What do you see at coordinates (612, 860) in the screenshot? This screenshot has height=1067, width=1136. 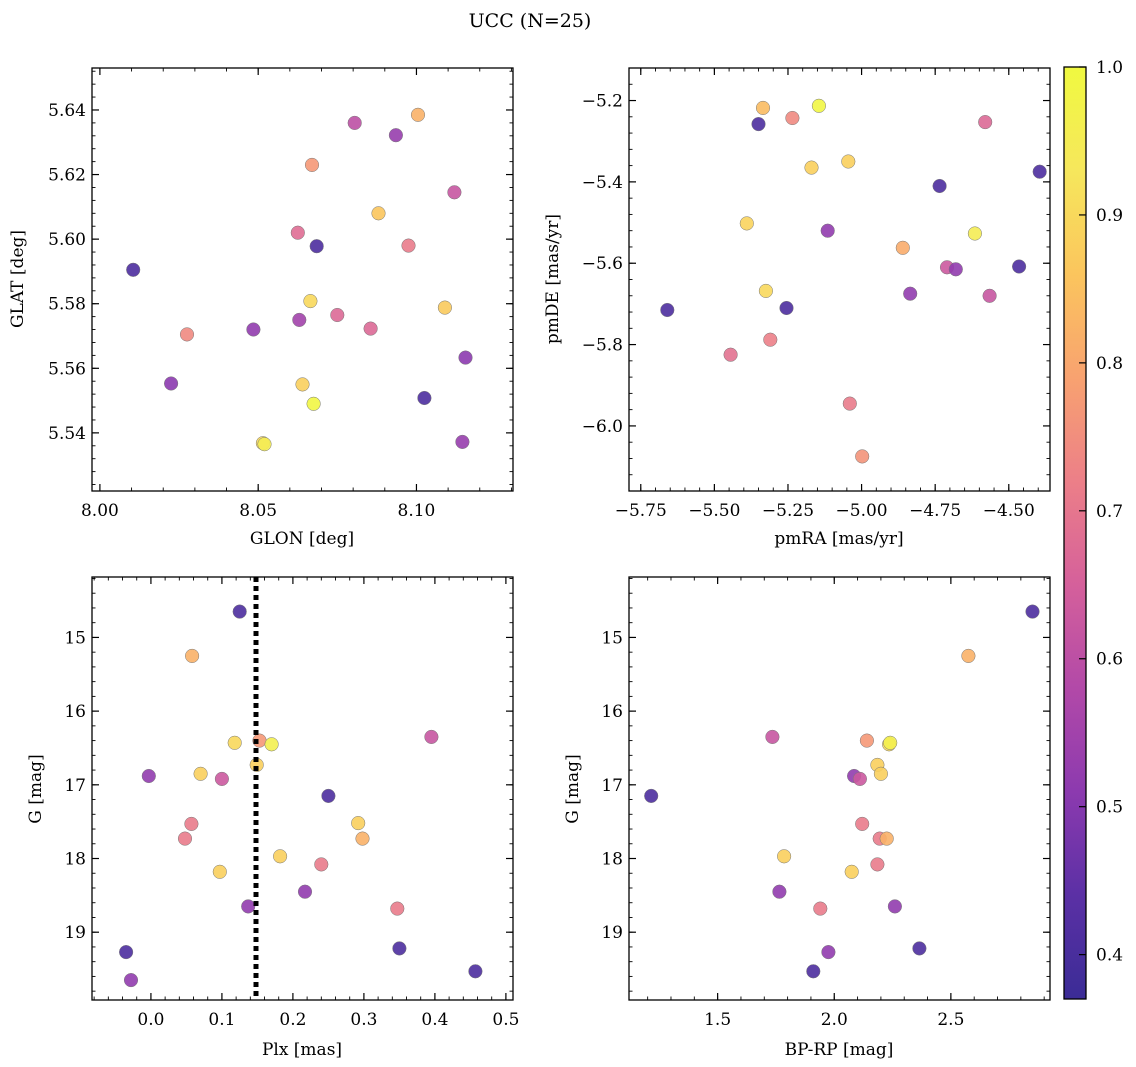 I see `y-tick-label: 18` at bounding box center [612, 860].